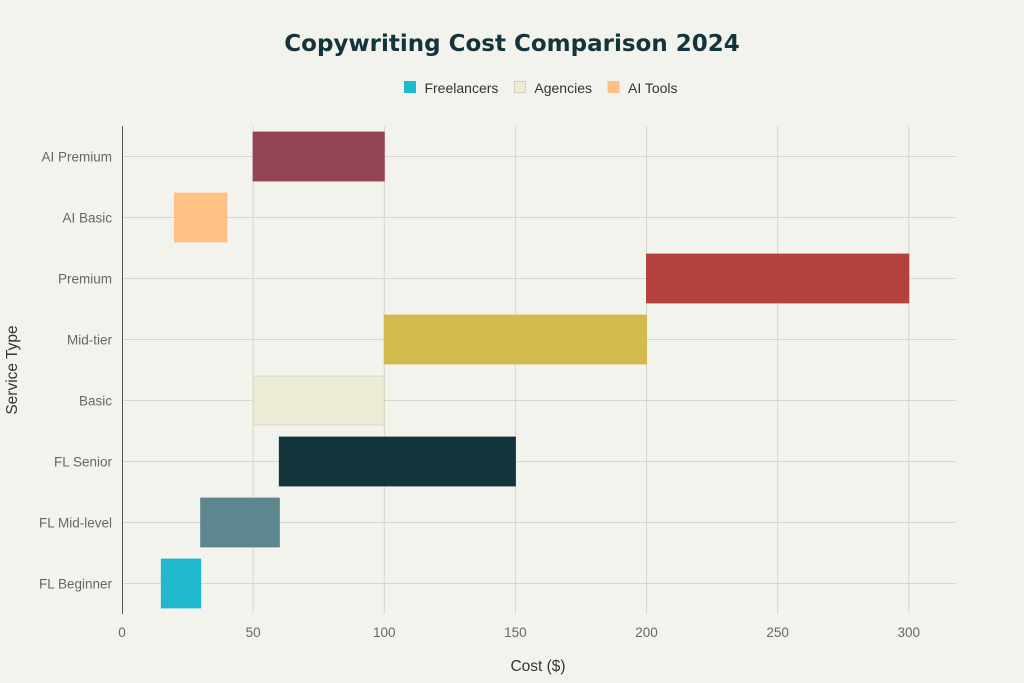 This screenshot has width=1024, height=683. Describe the element at coordinates (240, 522) in the screenshot. I see `bar-fl-mid-level` at that location.